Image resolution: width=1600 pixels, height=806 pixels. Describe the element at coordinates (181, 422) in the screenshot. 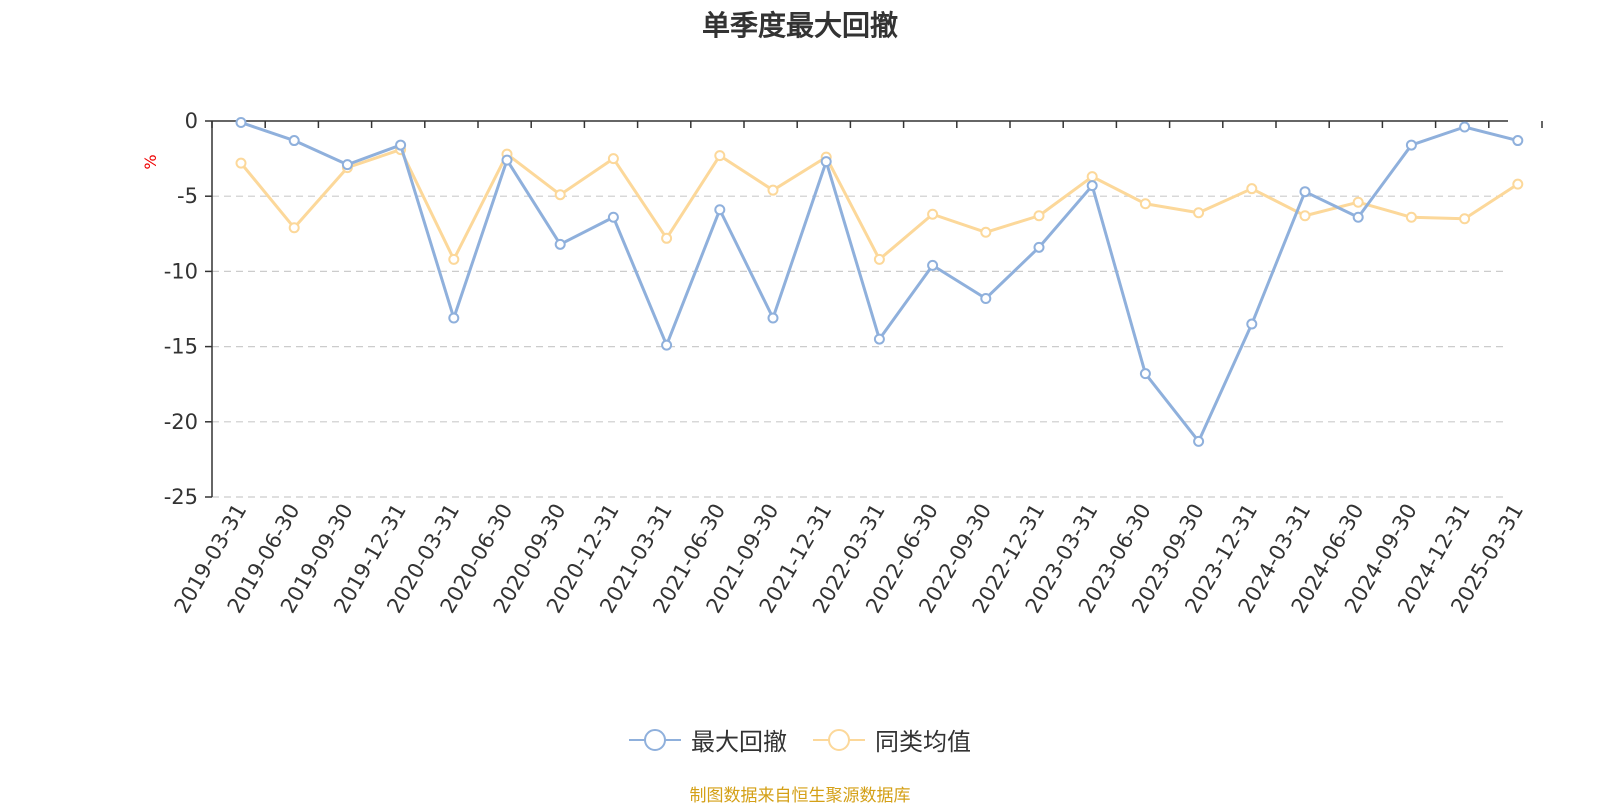

I see `y-tick-label: -20` at that location.